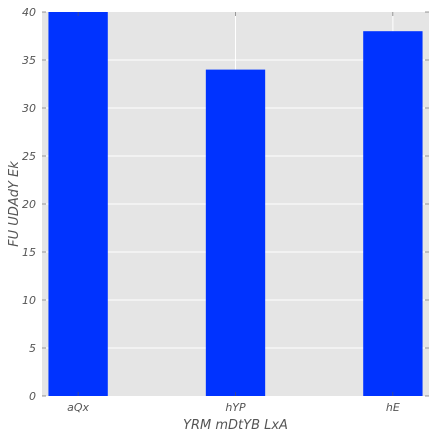 The image size is (440, 440). What do you see at coordinates (29, 300) in the screenshot?
I see `y-tick-label: 10` at bounding box center [29, 300].